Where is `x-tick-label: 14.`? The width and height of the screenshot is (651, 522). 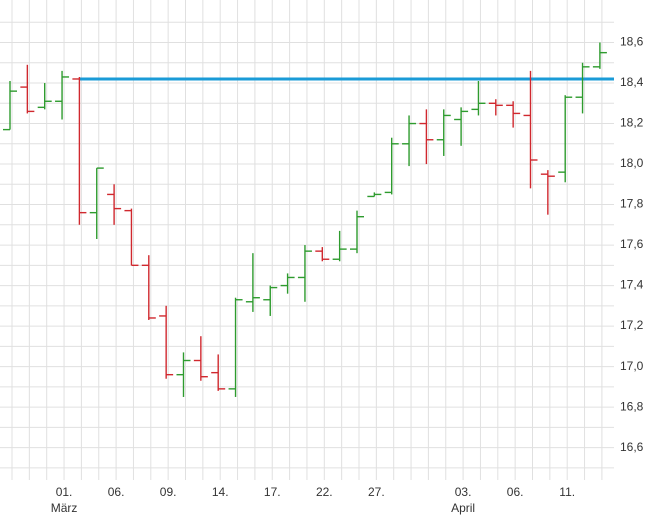
x-tick-label: 14. is located at coordinates (220, 492).